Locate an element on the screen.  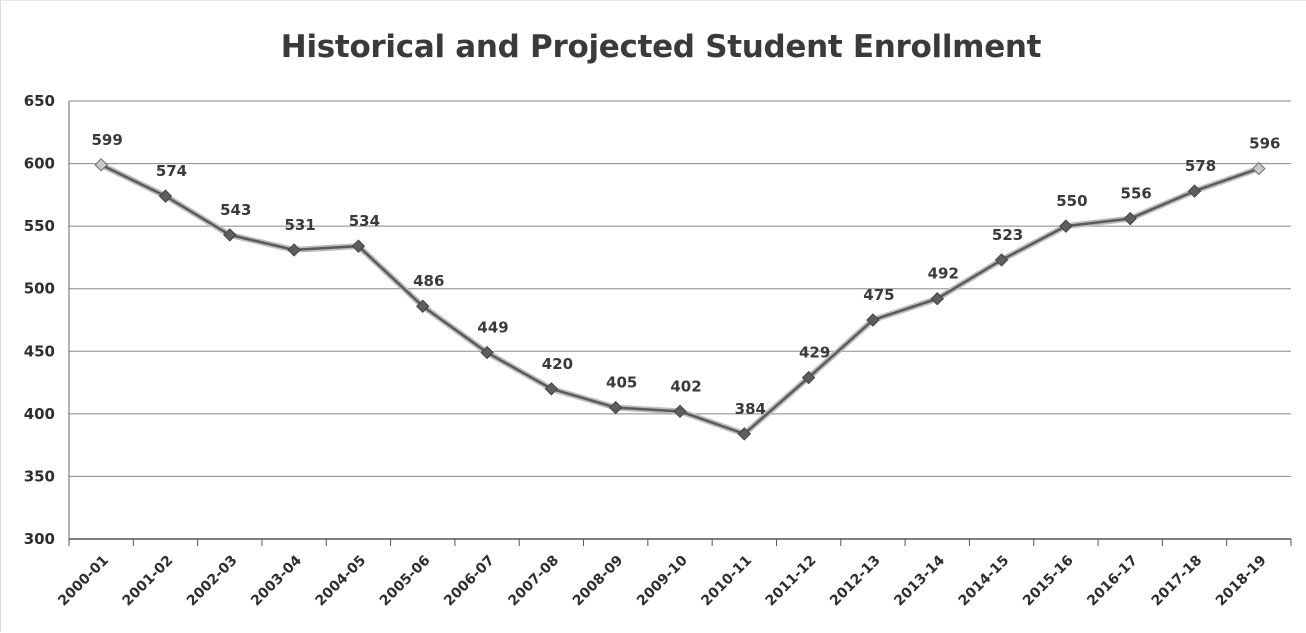
x-tick-label: 2010-11 is located at coordinates (726, 581).